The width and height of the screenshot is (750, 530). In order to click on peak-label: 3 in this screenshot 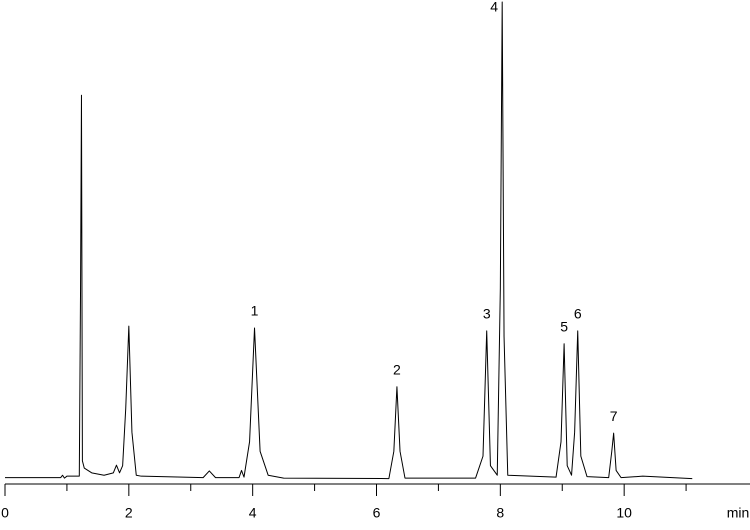, I will do `click(487, 314)`.